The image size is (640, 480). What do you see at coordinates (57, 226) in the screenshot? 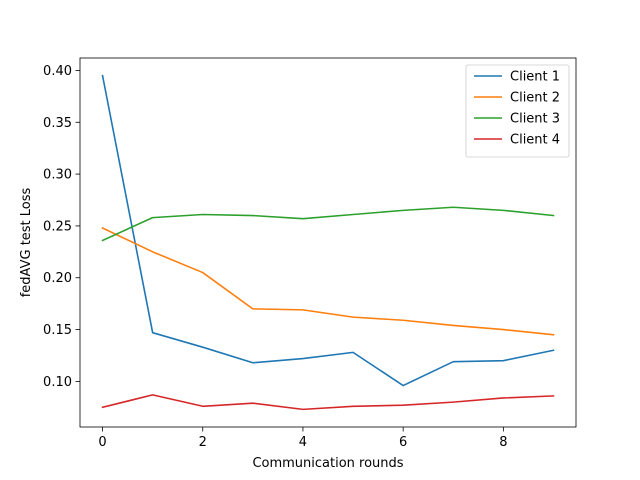
I see `y-tick-label: 0.25` at bounding box center [57, 226].